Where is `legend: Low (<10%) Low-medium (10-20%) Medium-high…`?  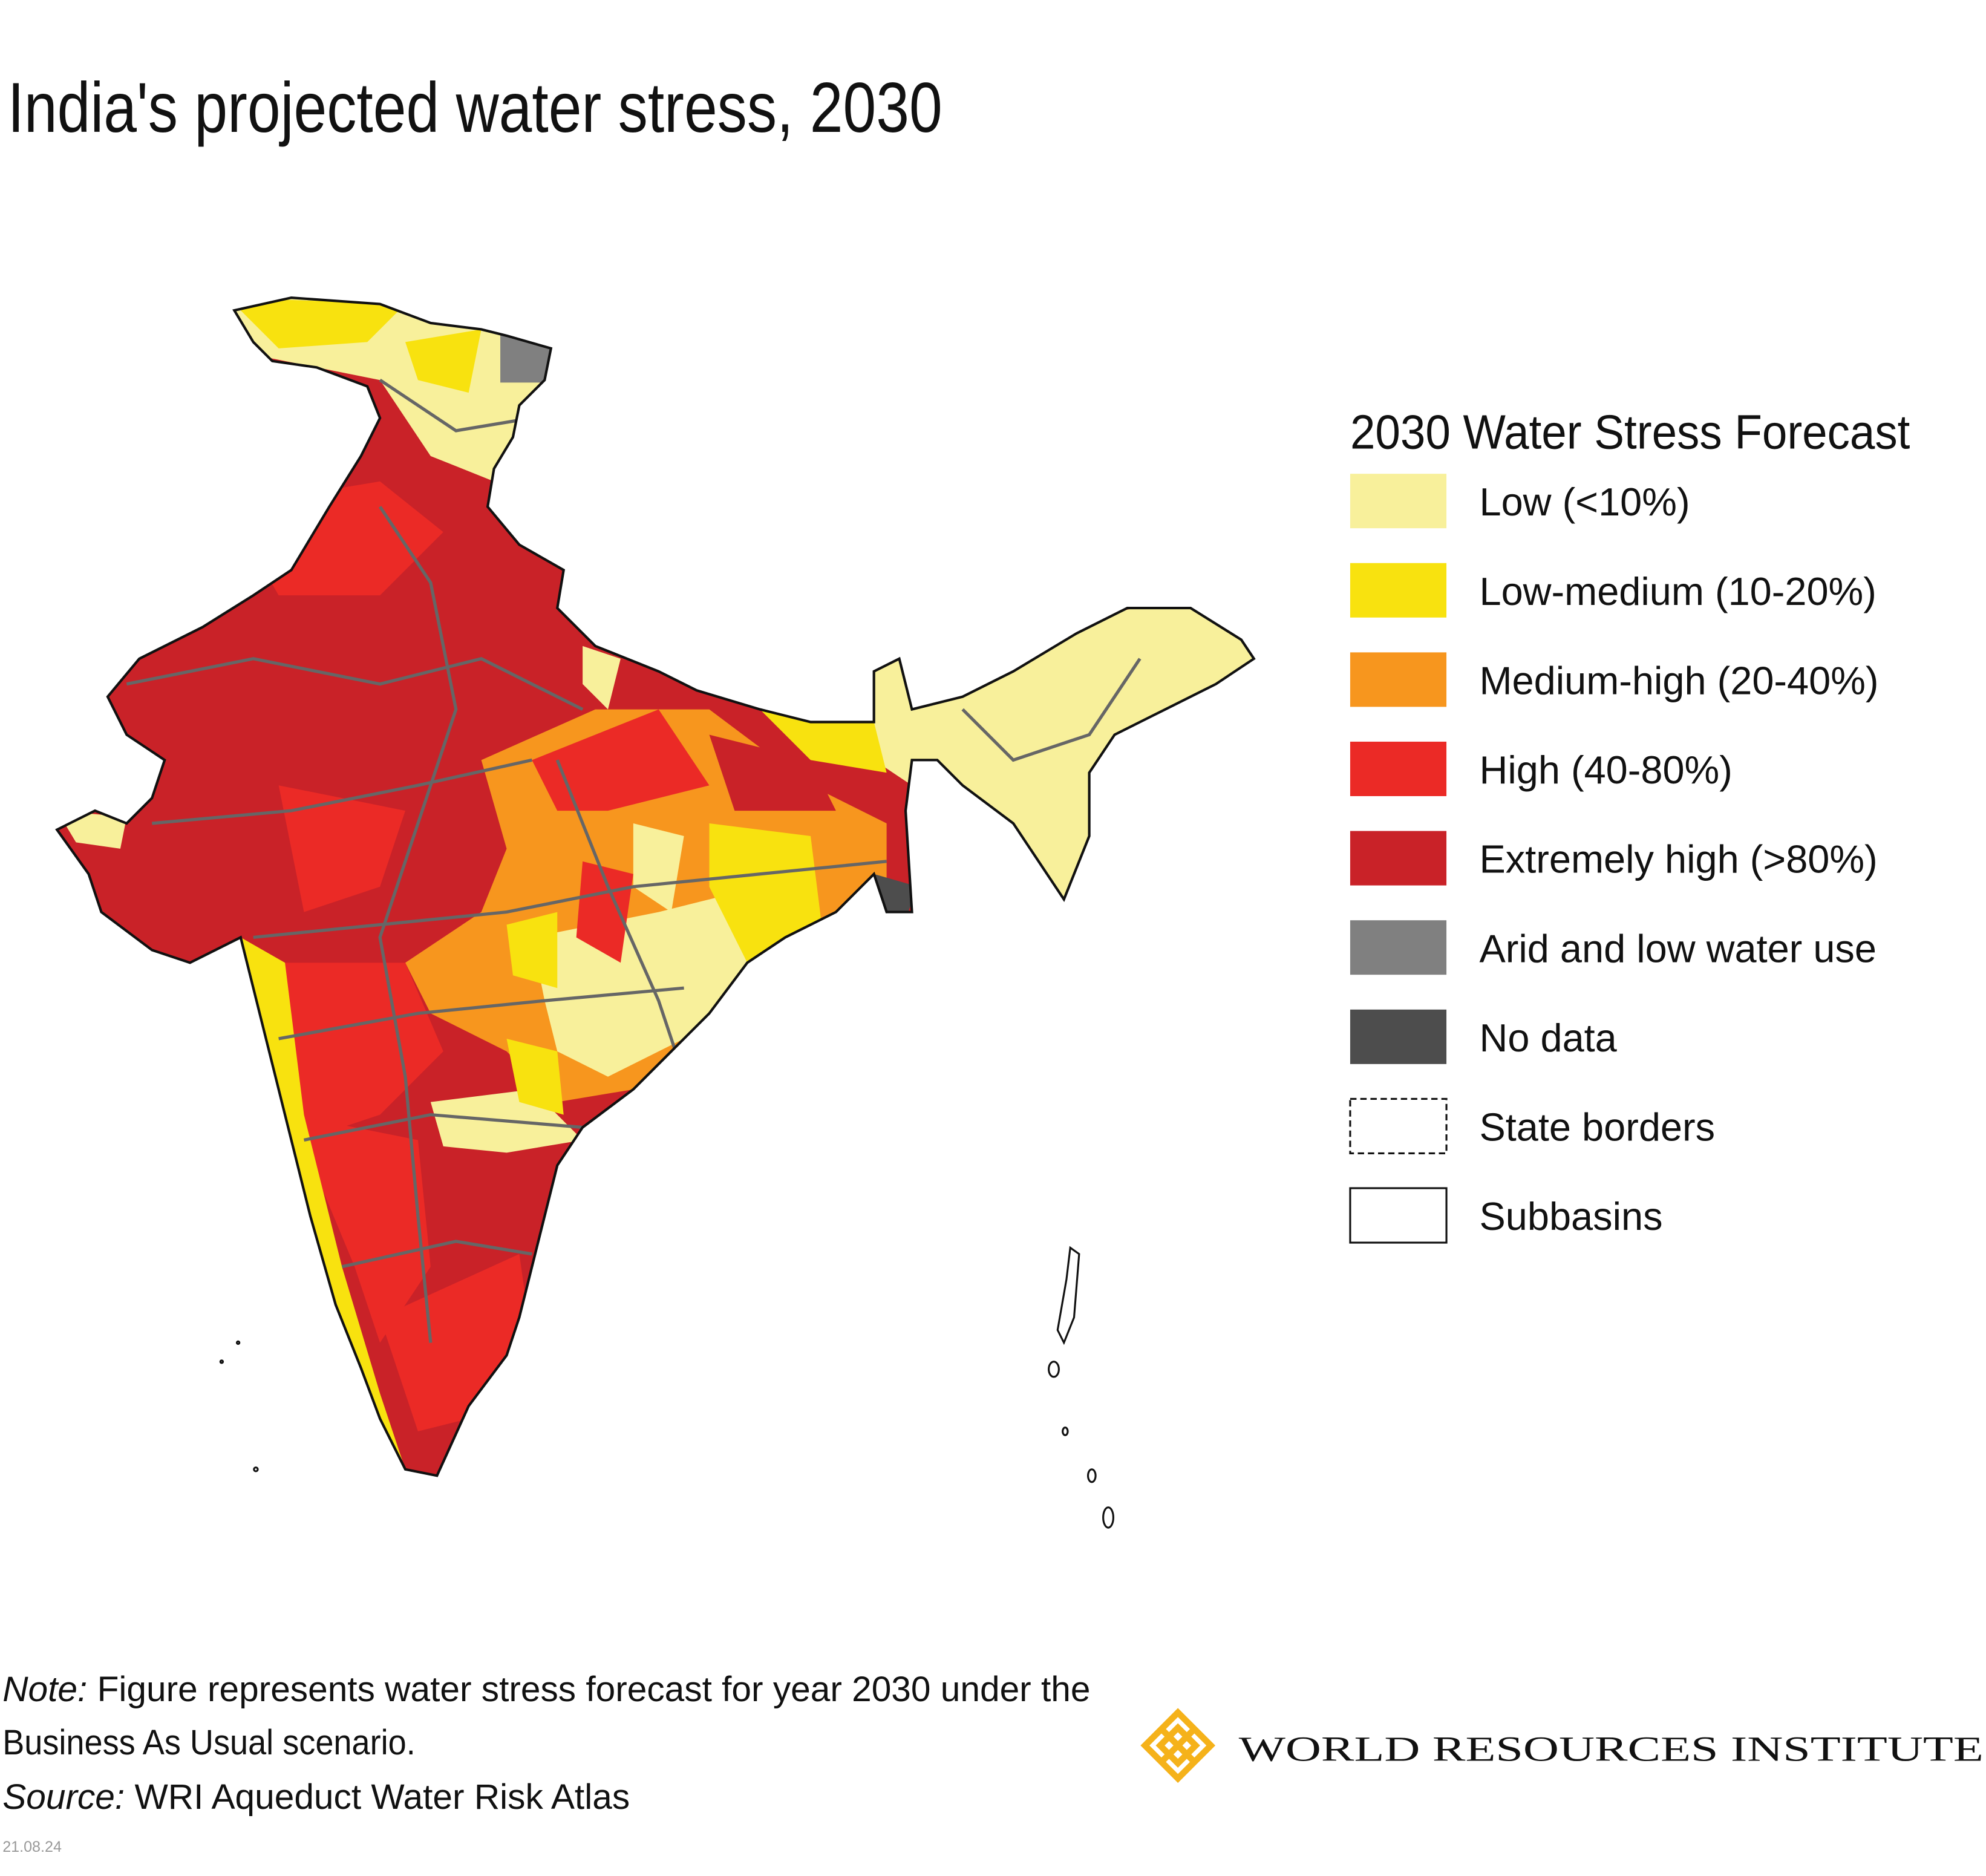
legend: Low (<10%) Low-medium (10-20%) Medium-high… is located at coordinates (1614, 859).